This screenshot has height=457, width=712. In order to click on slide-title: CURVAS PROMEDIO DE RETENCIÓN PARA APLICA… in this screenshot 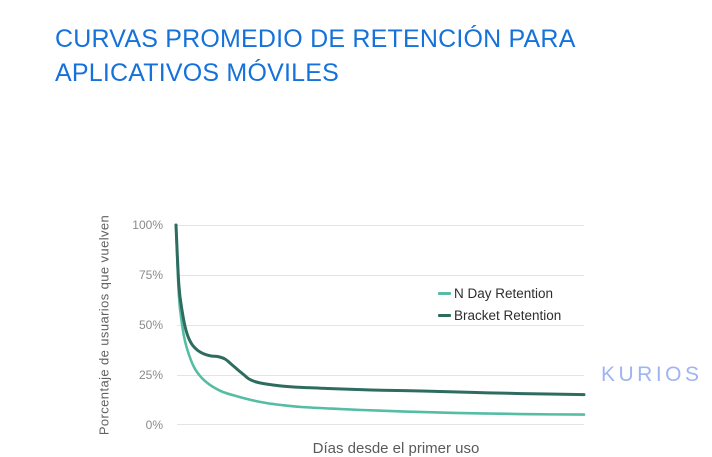, I will do `click(315, 56)`.